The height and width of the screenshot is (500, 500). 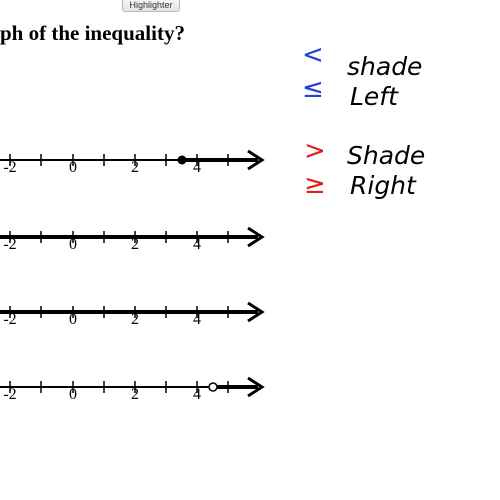 I want to click on number-line-option-3: -2 0 2 4, so click(x=135, y=312).